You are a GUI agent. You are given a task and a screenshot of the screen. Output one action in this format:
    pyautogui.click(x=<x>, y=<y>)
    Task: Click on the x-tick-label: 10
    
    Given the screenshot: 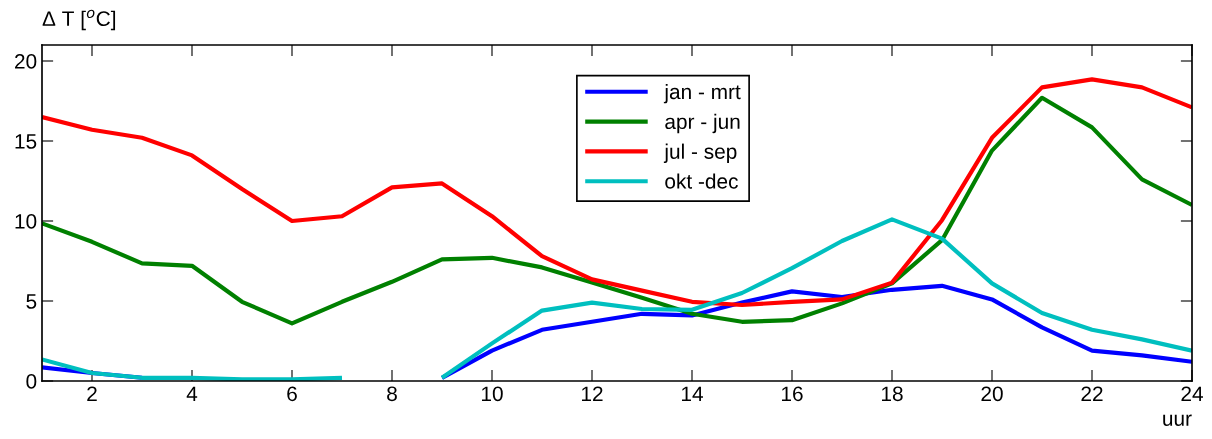 What is the action you would take?
    pyautogui.click(x=492, y=394)
    